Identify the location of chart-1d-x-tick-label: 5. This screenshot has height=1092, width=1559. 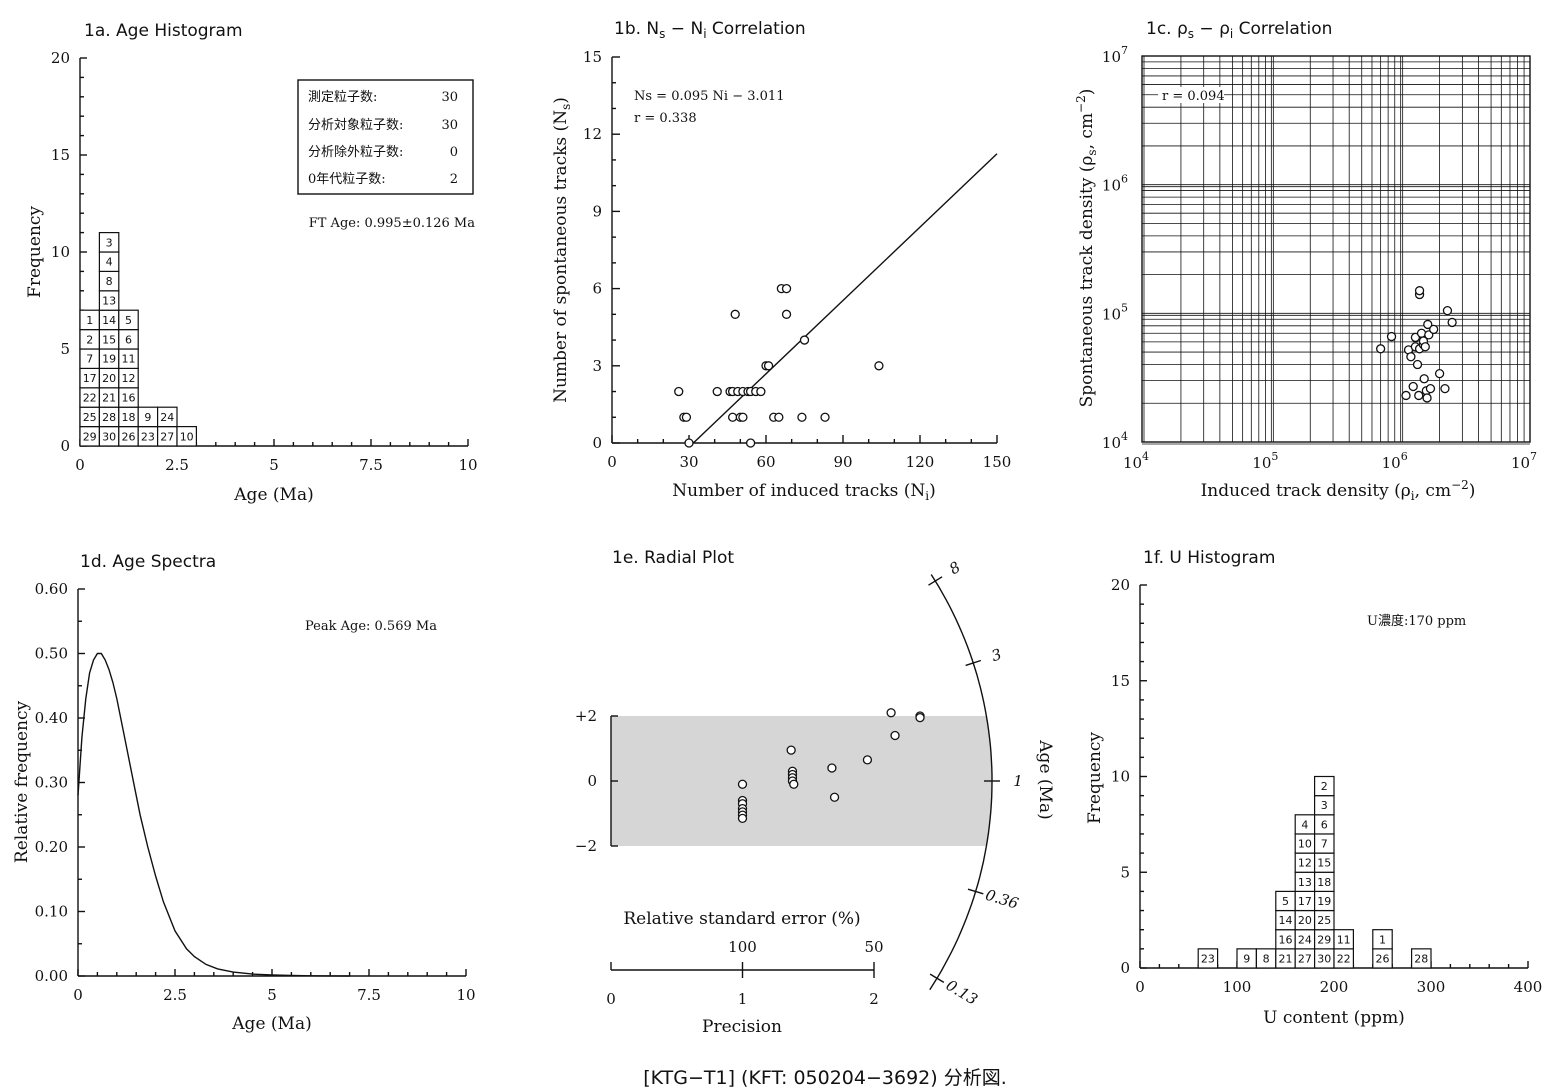
(272, 995).